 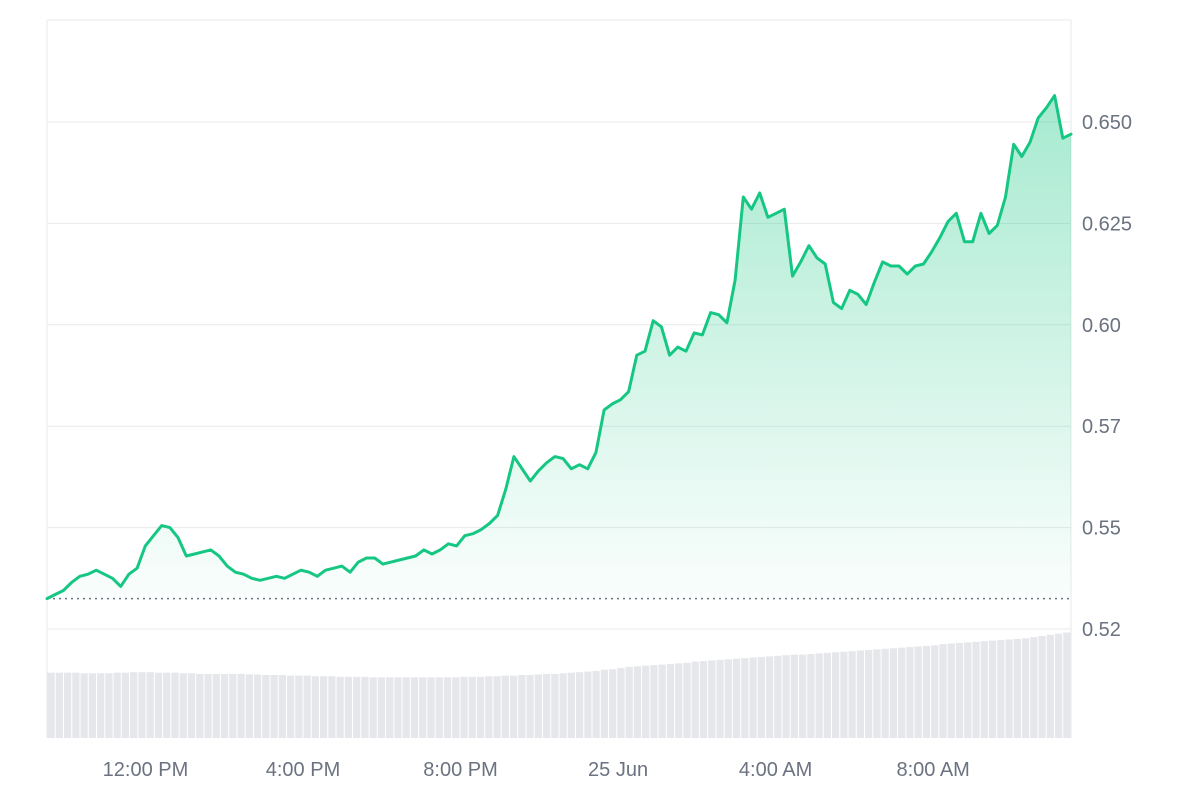 I want to click on x-tick-label: 12:00 PM, so click(x=146, y=770).